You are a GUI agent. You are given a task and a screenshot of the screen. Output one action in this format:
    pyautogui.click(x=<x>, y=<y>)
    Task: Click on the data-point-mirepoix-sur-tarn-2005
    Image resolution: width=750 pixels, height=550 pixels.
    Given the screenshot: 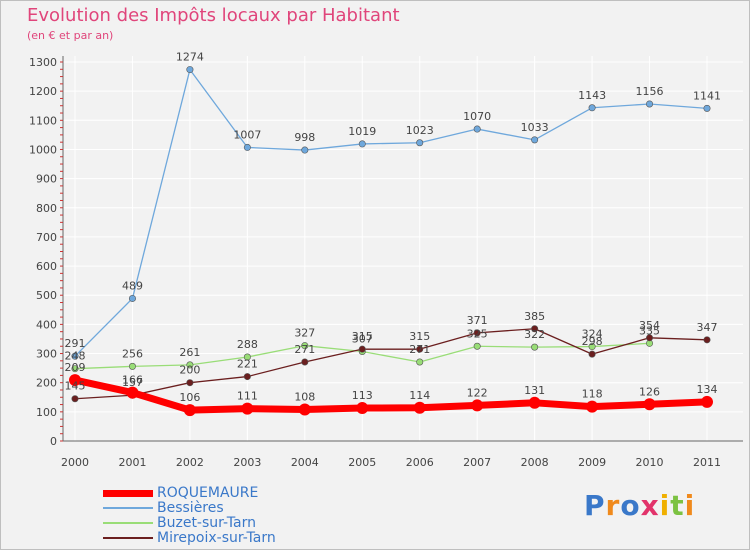 What is the action you would take?
    pyautogui.click(x=362, y=349)
    